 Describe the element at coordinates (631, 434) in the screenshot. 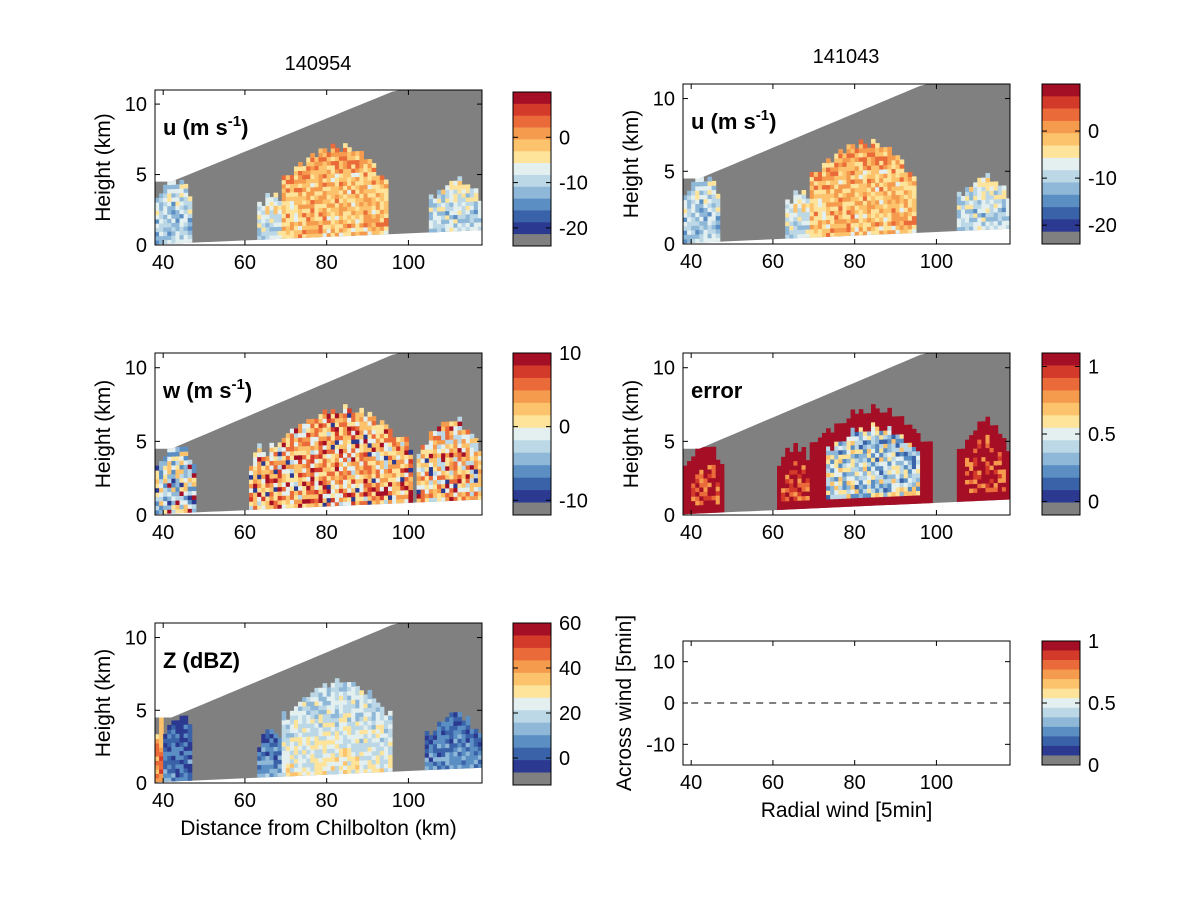

I see `y-axis-label: Height (km)` at that location.